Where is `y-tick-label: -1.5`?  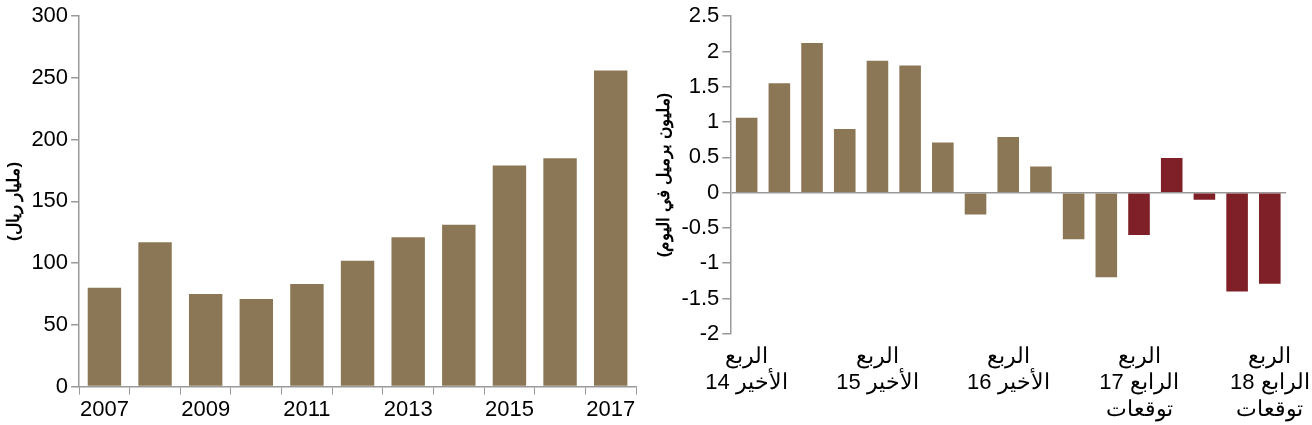
y-tick-label: -1.5 is located at coordinates (700, 297).